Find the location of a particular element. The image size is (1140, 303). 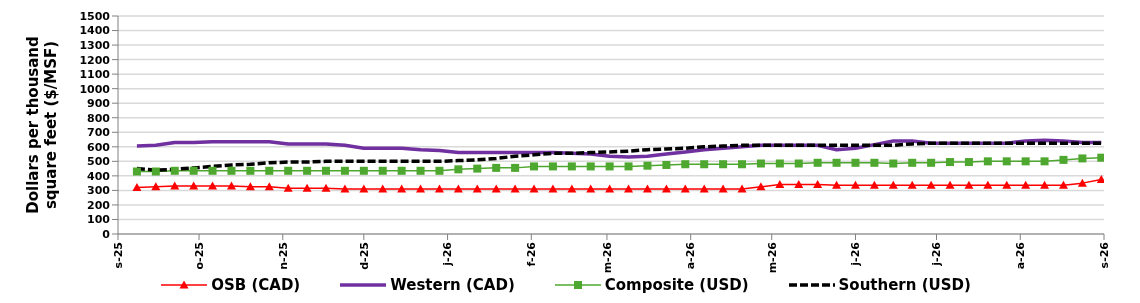

y-tick-label: 500 is located at coordinates (99, 162).